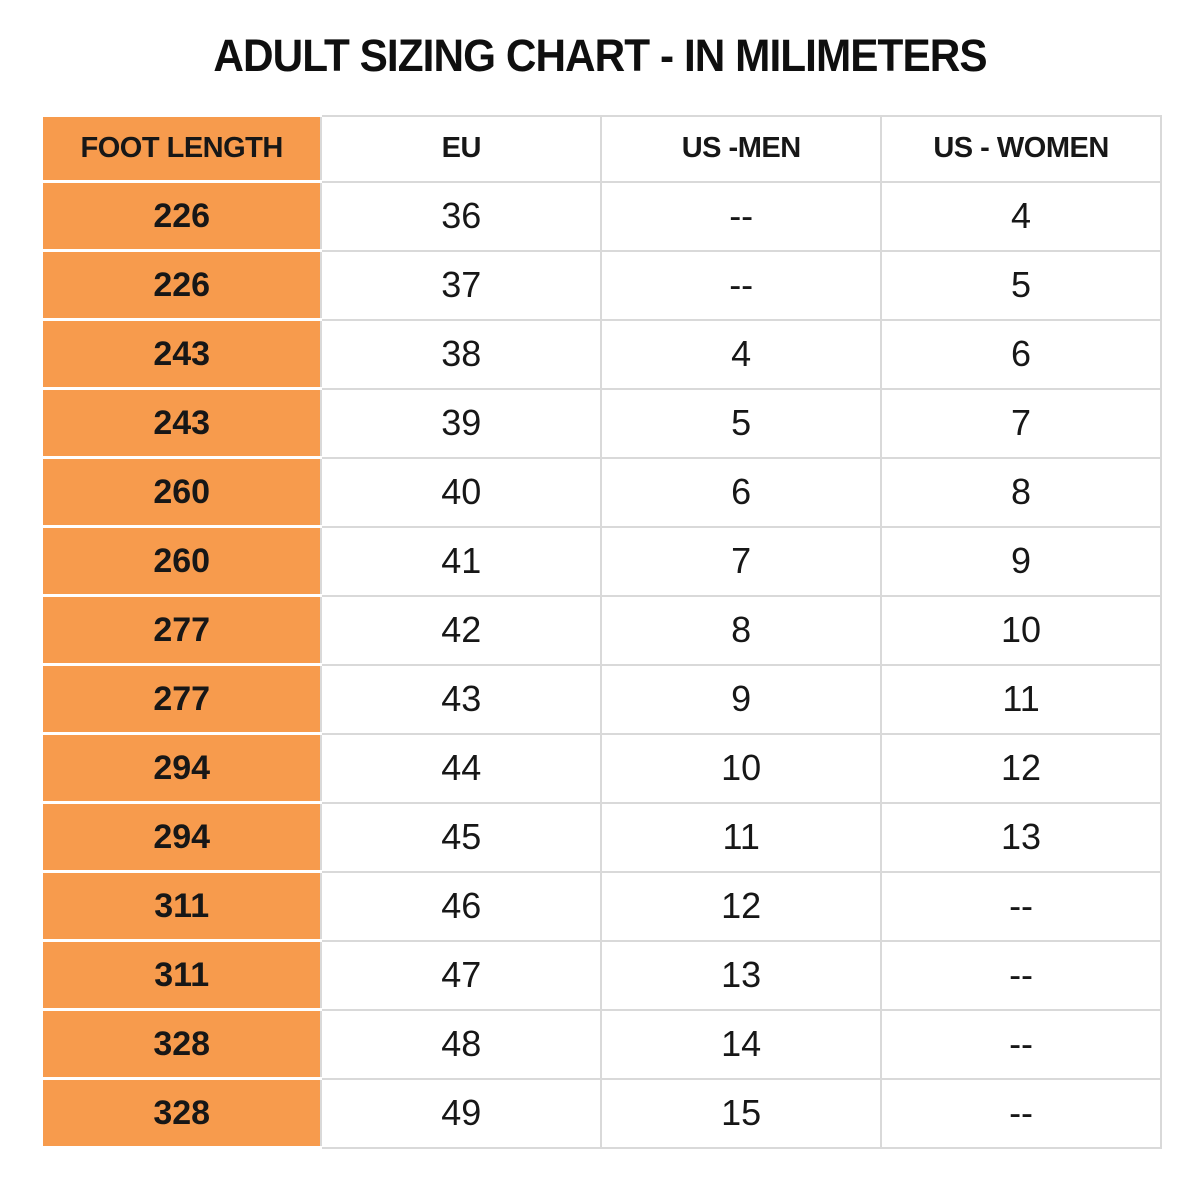 The image size is (1200, 1197). Describe the element at coordinates (461, 768) in the screenshot. I see `cell-eu: 44` at that location.